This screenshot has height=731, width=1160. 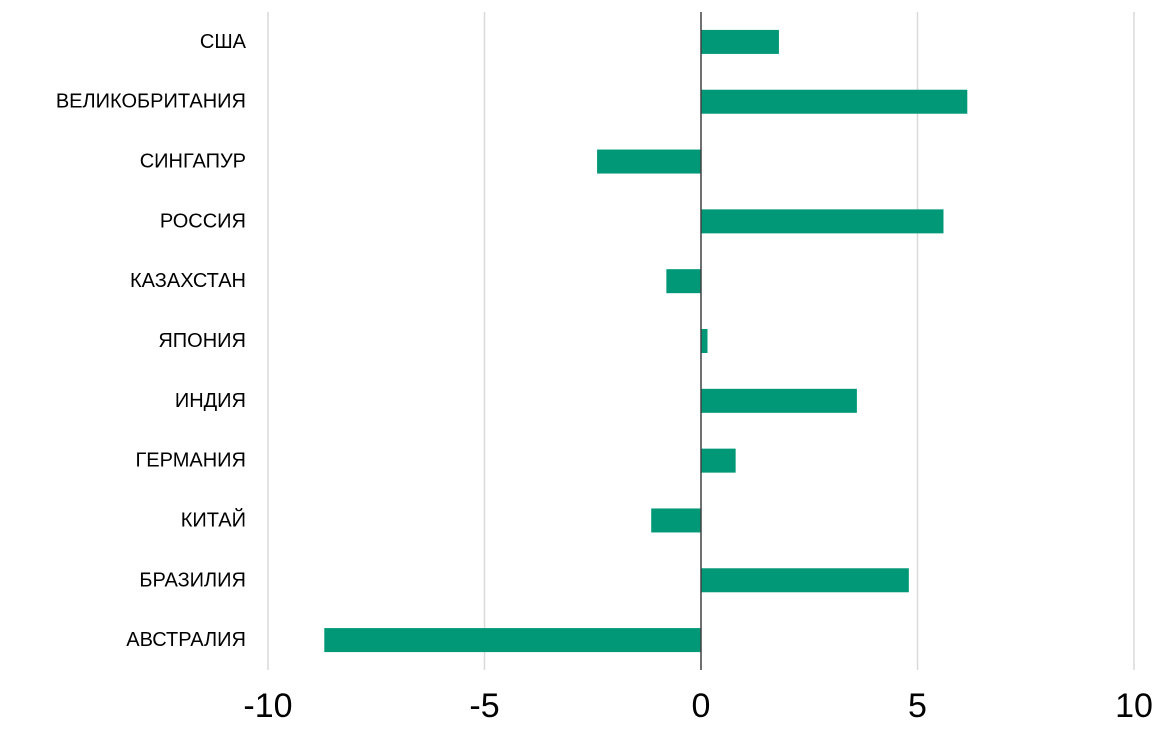 I want to click on category-label: ИНДИЯ, so click(x=210, y=401).